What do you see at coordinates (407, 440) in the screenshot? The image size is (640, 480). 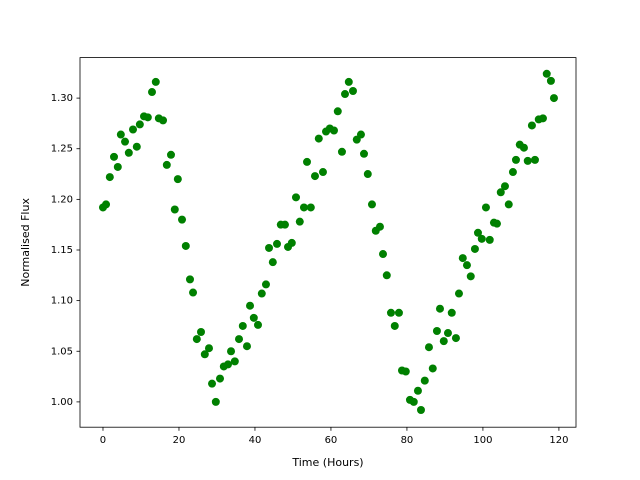 I see `x-tick-label: 80` at bounding box center [407, 440].